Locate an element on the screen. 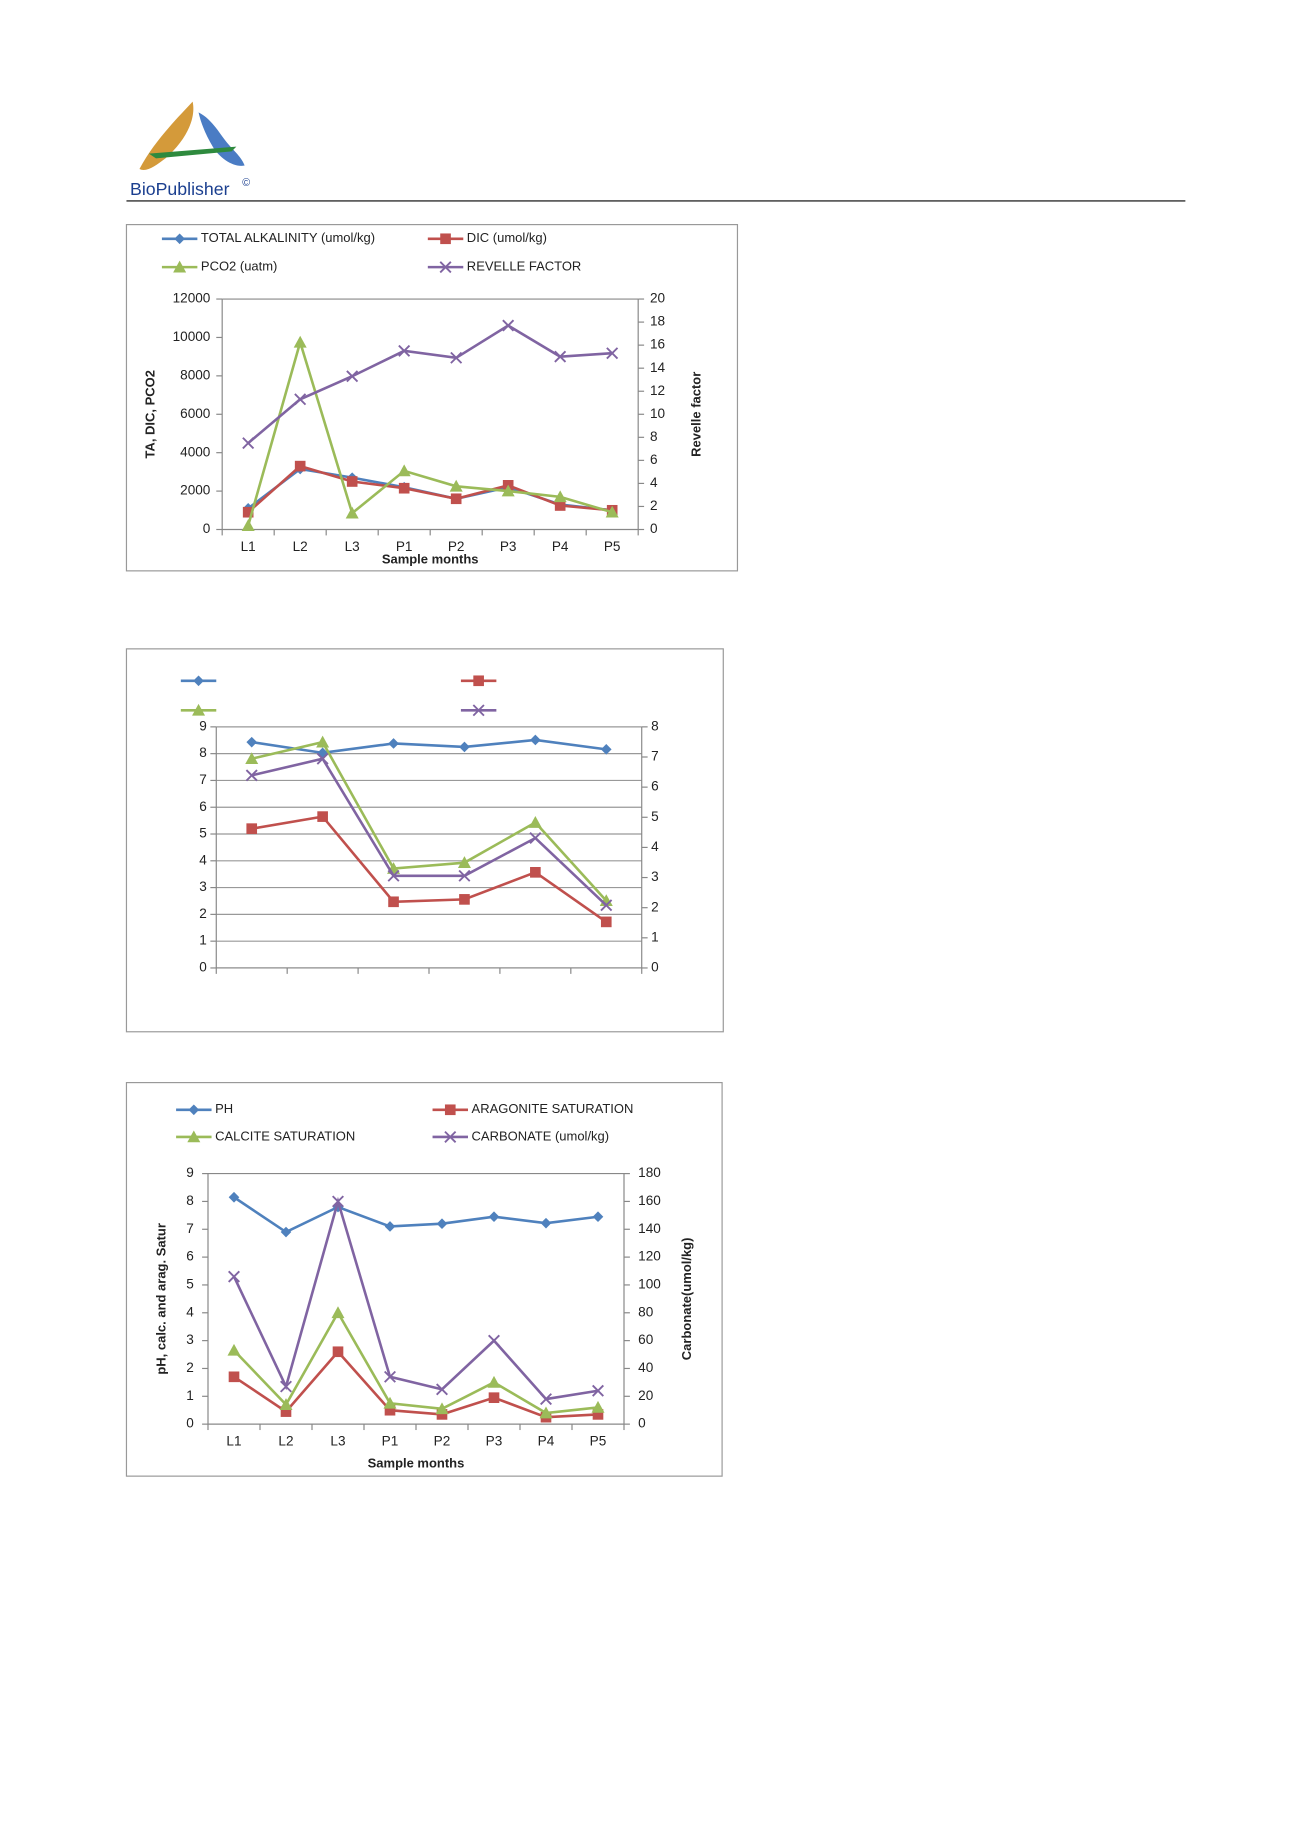  y2-tick-label: 120 is located at coordinates (649, 1256).